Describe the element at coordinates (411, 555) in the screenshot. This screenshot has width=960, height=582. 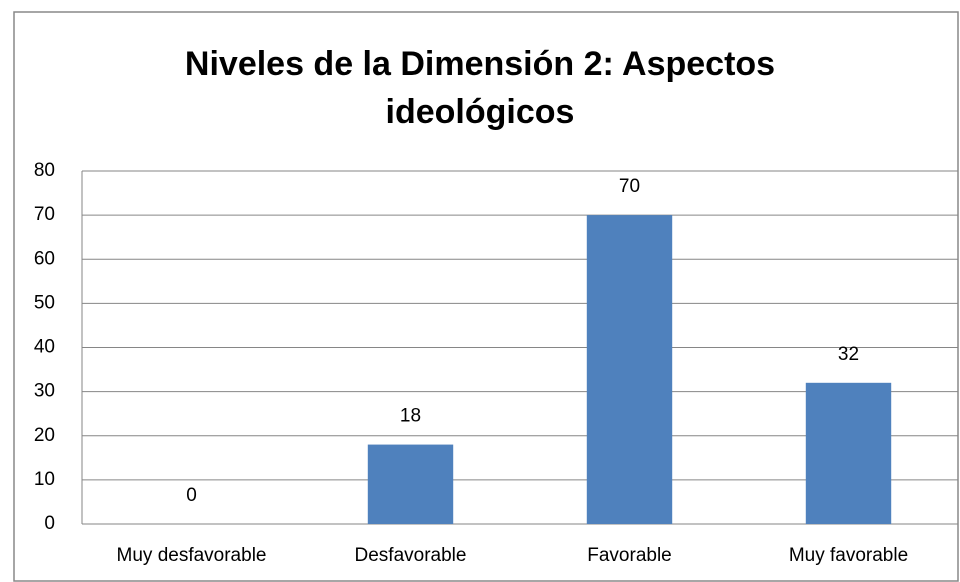
I see `x-tick-label: Desfavorable` at that location.